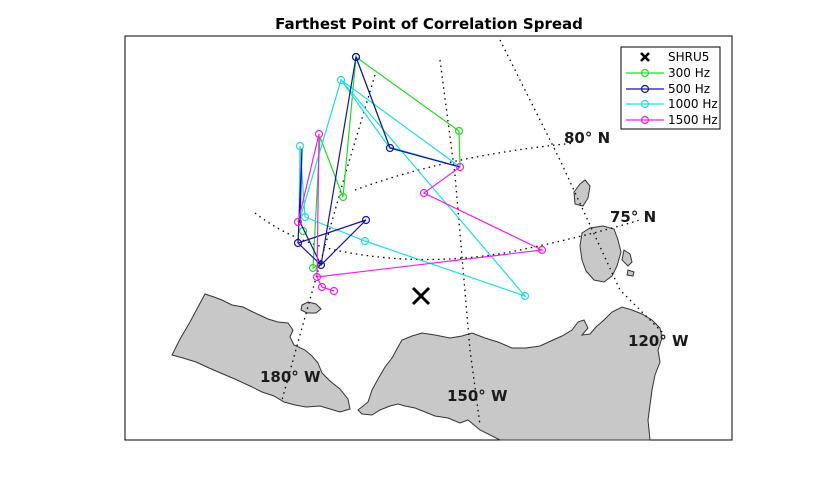 This screenshot has height=497, width=829. I want to click on series-1500hz, so click(420, 212).